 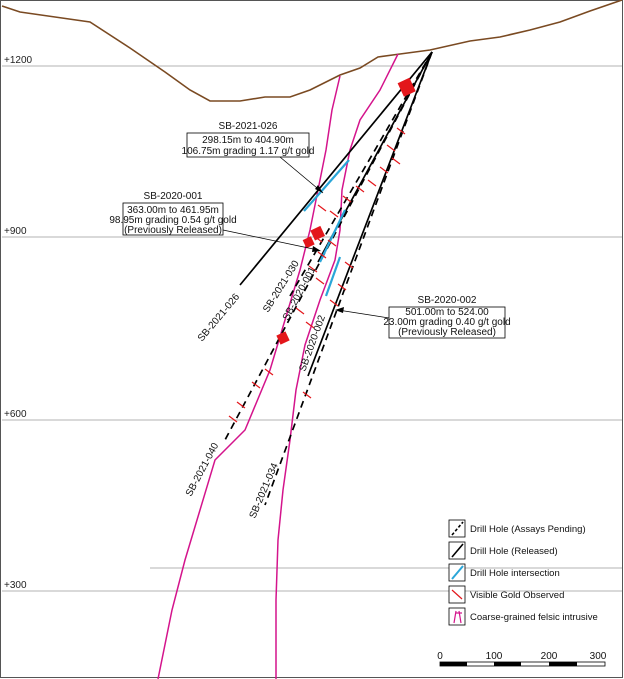 I want to click on pending-swatch-line, so click(x=457, y=528).